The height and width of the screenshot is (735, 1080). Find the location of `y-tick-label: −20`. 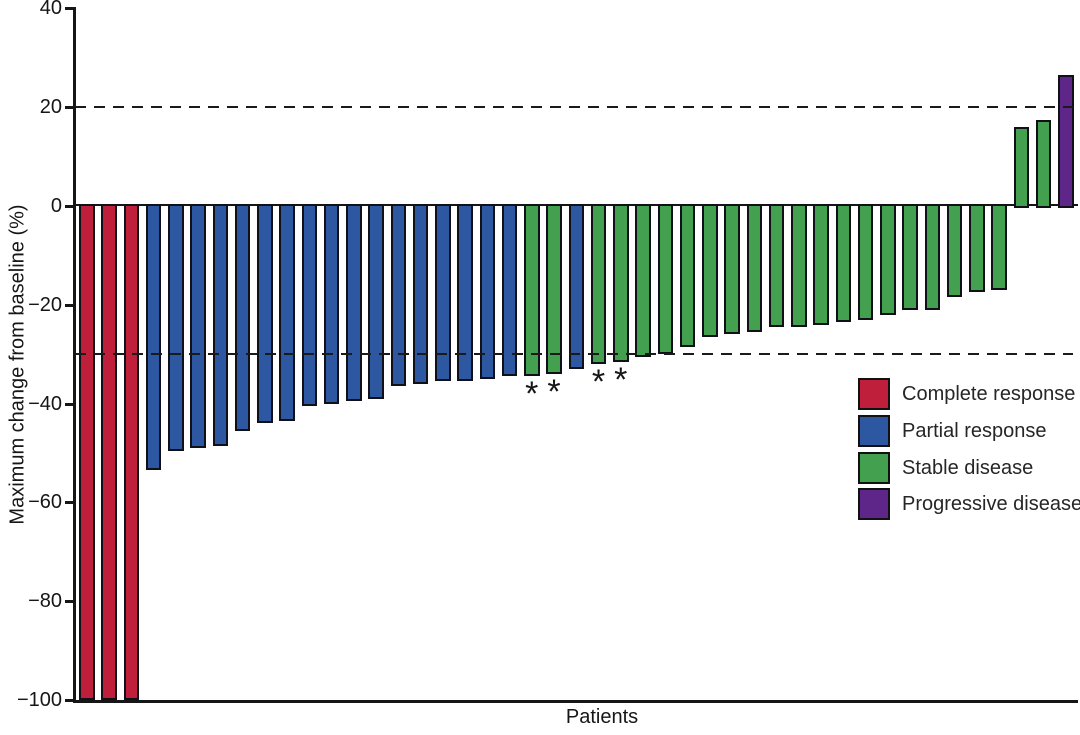

y-tick-label: −20 is located at coordinates (45, 304).